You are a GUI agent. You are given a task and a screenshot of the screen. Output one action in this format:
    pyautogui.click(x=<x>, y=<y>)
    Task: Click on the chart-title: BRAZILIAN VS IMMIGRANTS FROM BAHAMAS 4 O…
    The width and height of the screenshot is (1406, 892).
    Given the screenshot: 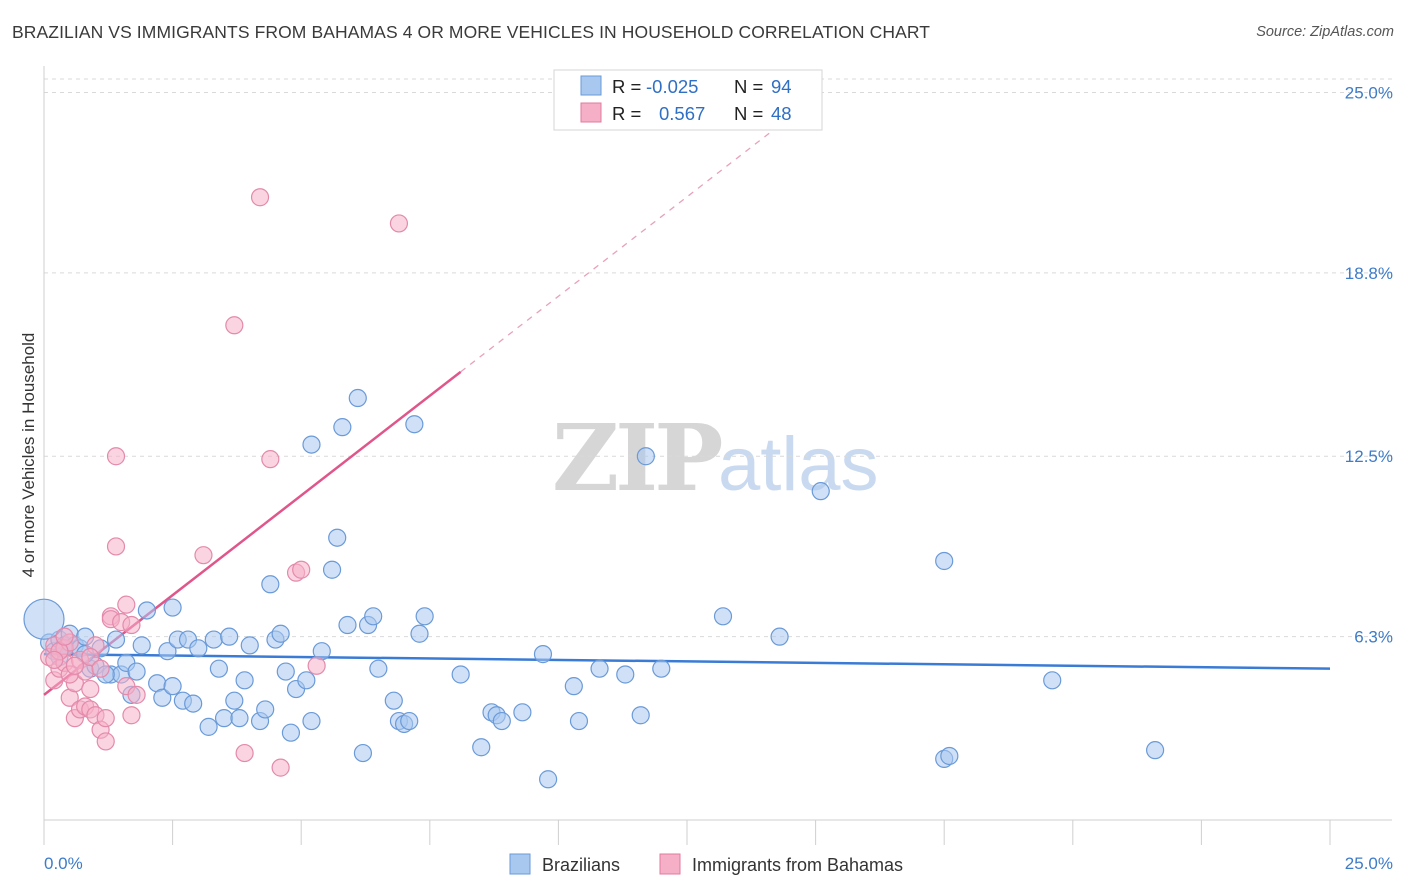 What is the action you would take?
    pyautogui.click(x=471, y=32)
    